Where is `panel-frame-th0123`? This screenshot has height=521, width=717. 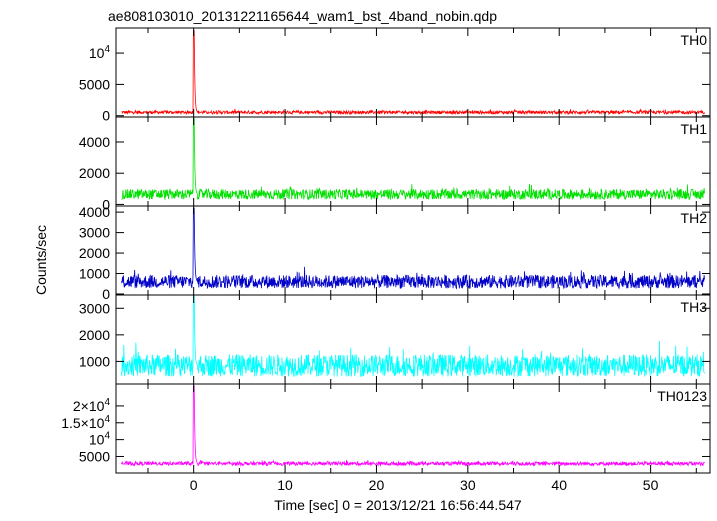
panel-frame-th0123 is located at coordinates (413, 428).